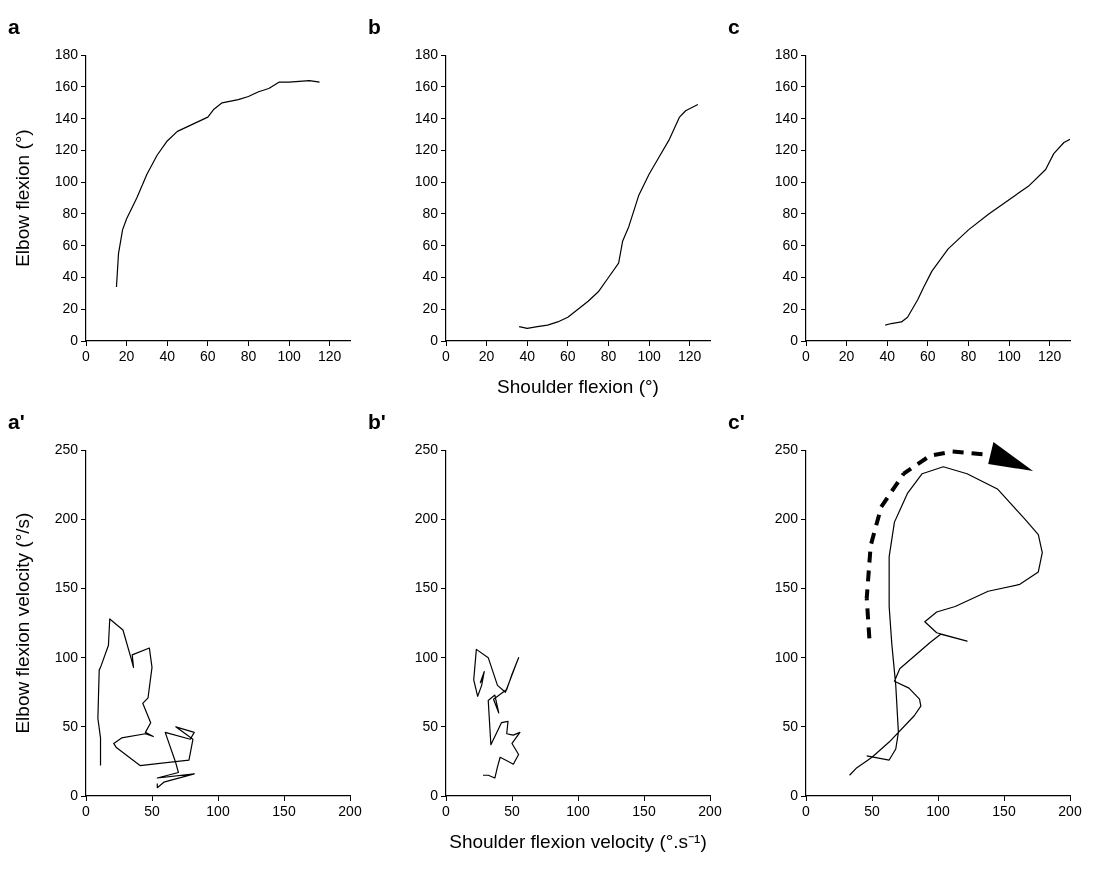 The image size is (1099, 873). Describe the element at coordinates (578, 841) in the screenshot. I see `x-axis-title: Shoulder flexion velocity (°.s⁻¹)` at that location.